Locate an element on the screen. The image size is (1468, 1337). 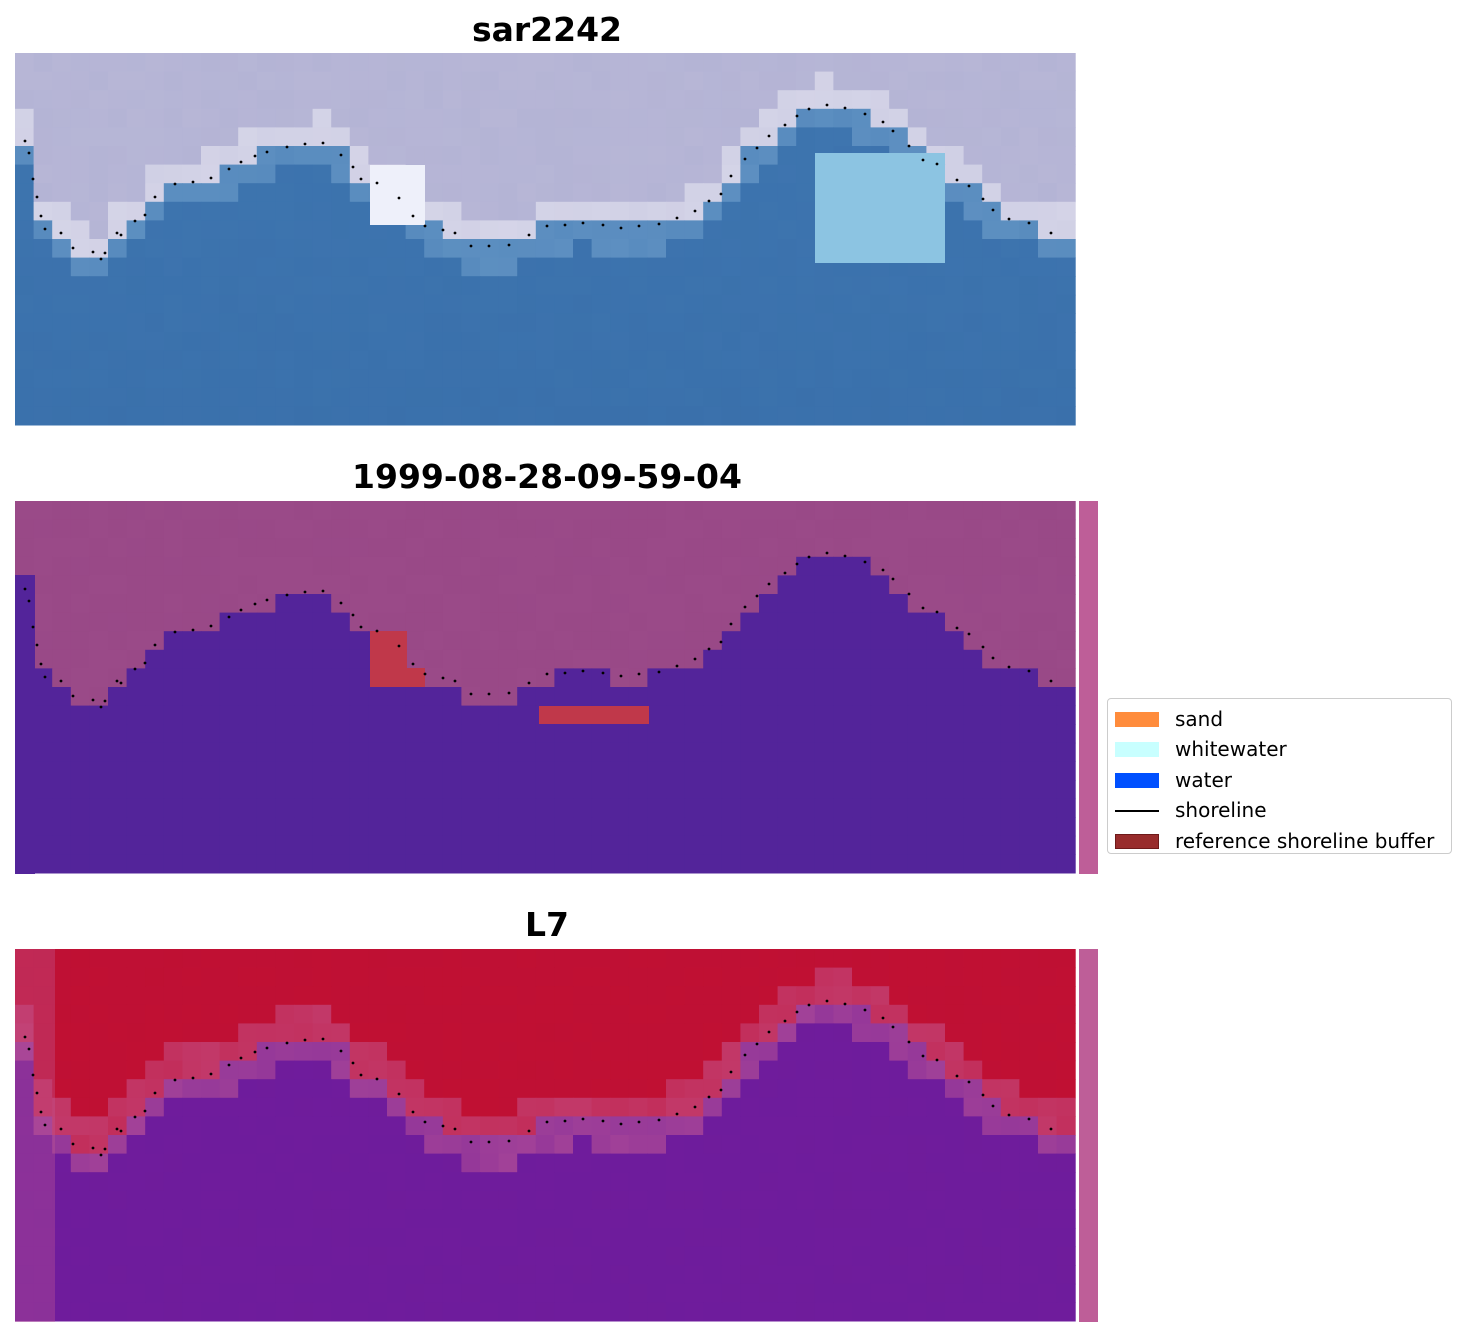
legend-item-sand: sand is located at coordinates (1279, 719).